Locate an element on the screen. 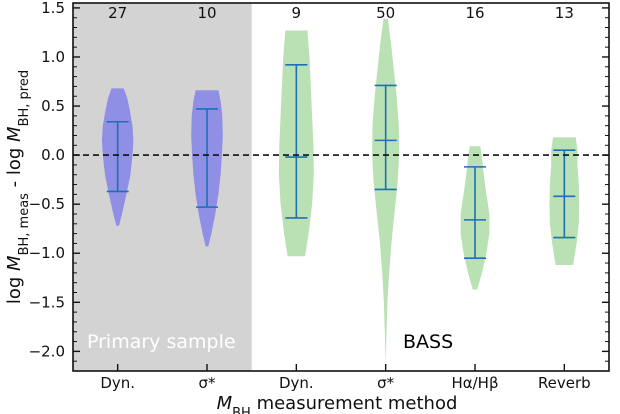 The width and height of the screenshot is (620, 414). sample-count-label: 27 is located at coordinates (117, 13).